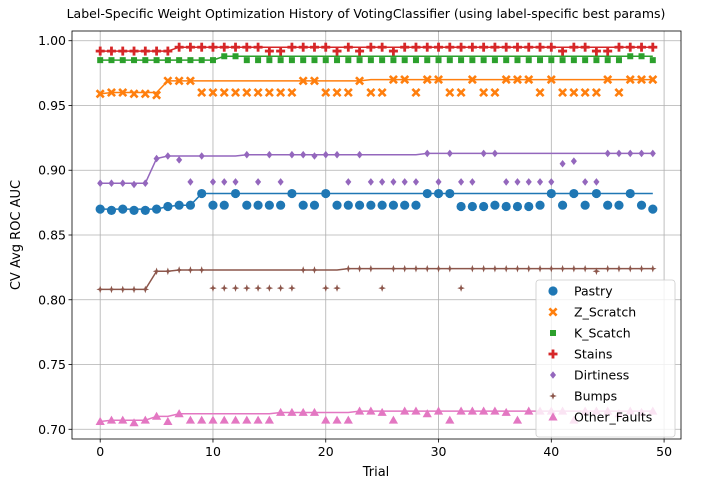 Image resolution: width=717 pixels, height=490 pixels. Describe the element at coordinates (52, 299) in the screenshot. I see `y-tick-label: 0.80` at that location.